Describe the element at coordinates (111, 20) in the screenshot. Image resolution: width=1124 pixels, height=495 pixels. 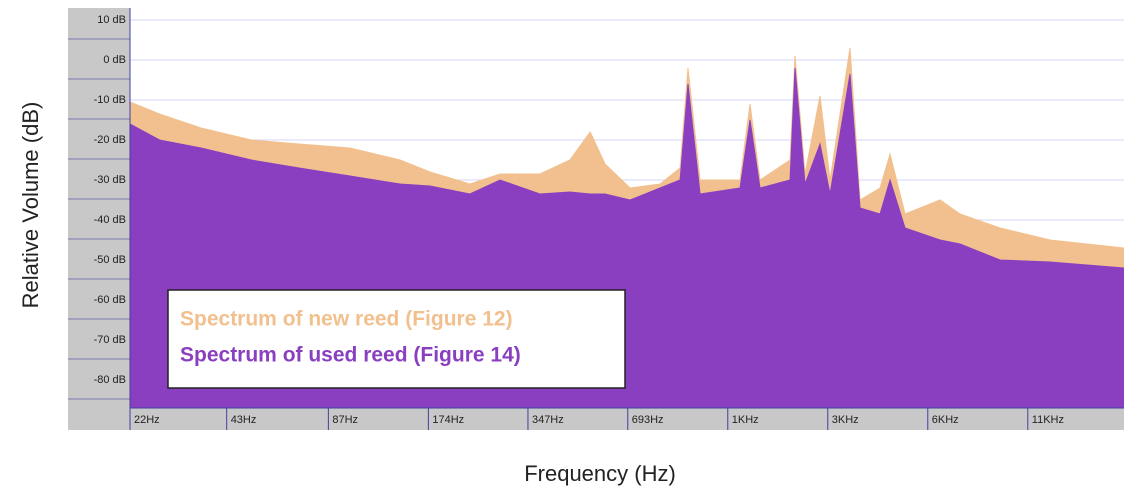
I see `y-tick-label: 10 dB` at that location.